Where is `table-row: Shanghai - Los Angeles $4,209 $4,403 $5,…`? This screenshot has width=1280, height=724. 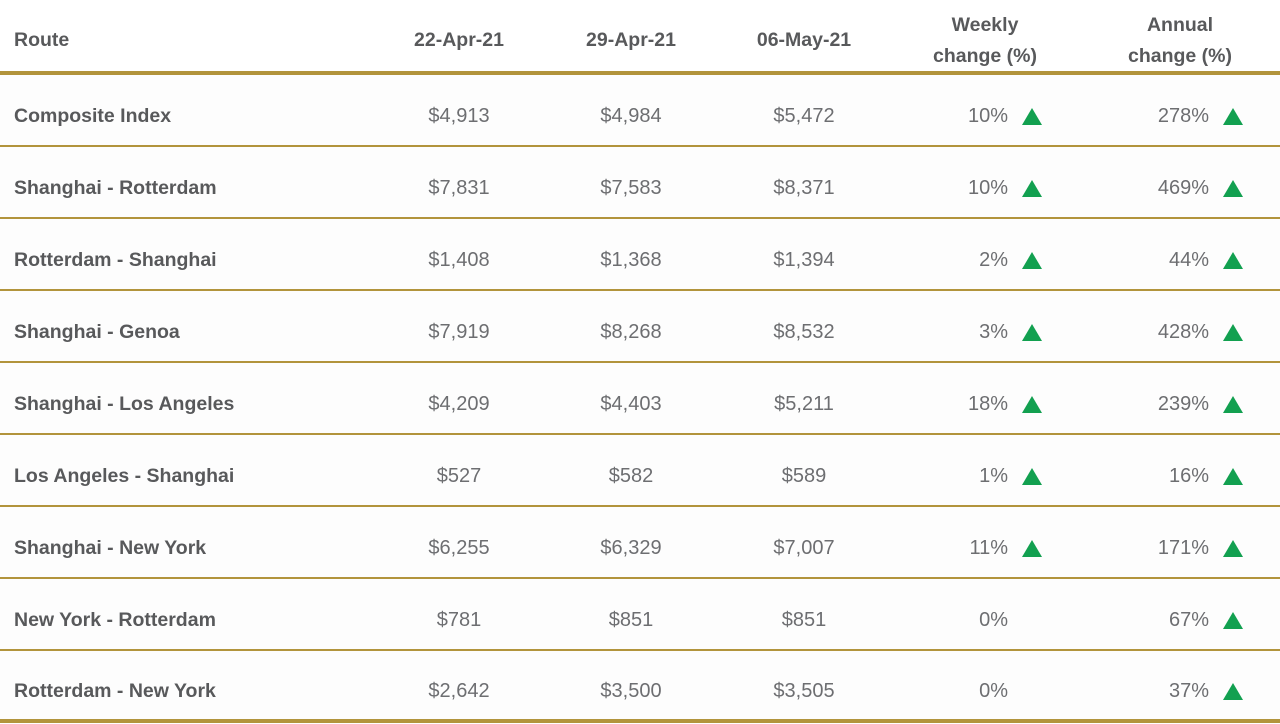 table-row: Shanghai - Los Angeles $4,209 $4,403 $5,… is located at coordinates (640, 399).